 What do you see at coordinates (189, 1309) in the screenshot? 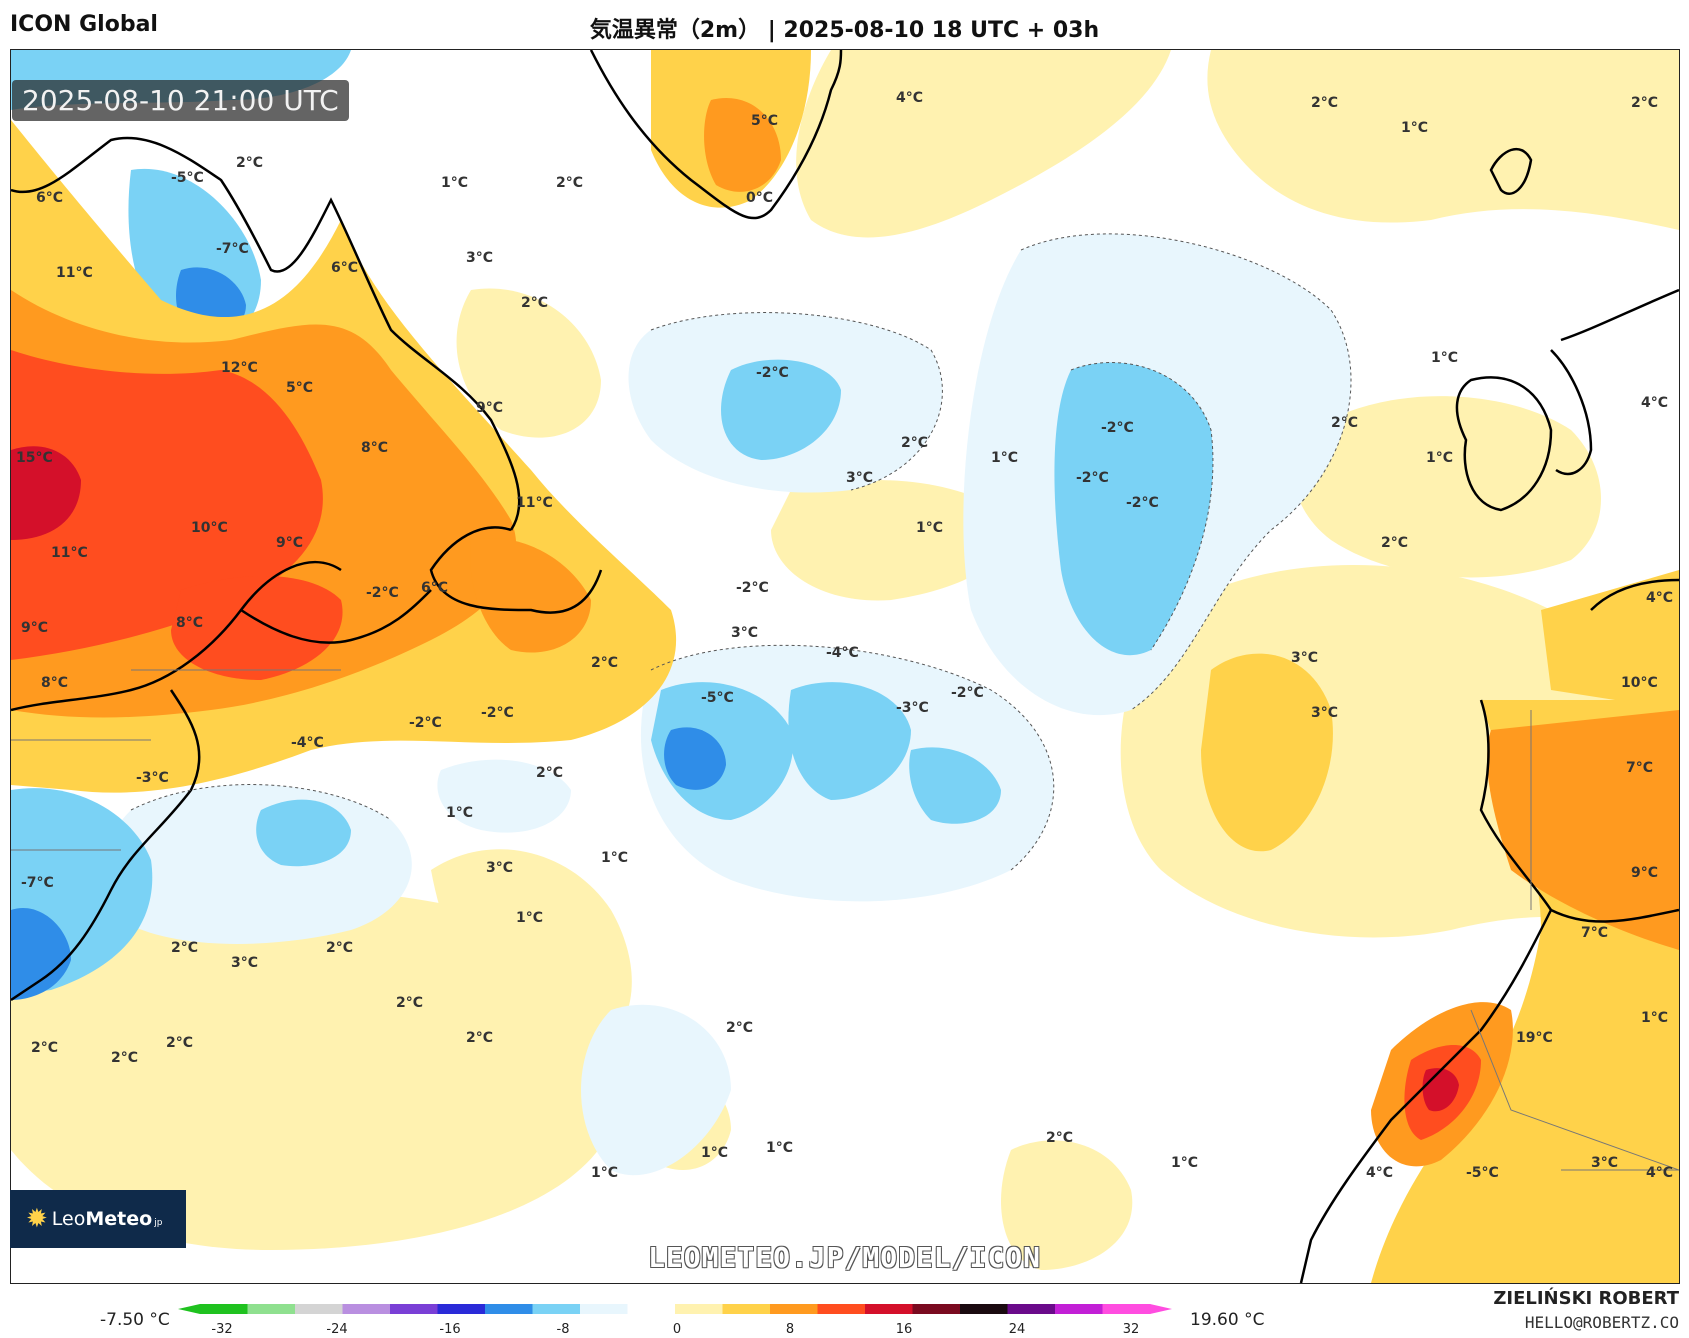
I see `legend-arrow-left` at bounding box center [189, 1309].